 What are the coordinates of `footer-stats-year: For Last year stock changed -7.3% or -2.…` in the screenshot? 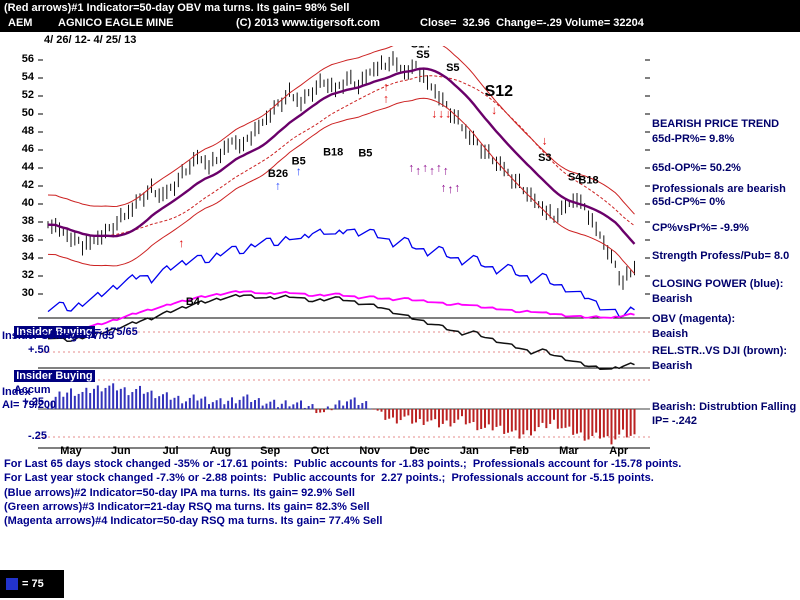 It's located at (329, 478).